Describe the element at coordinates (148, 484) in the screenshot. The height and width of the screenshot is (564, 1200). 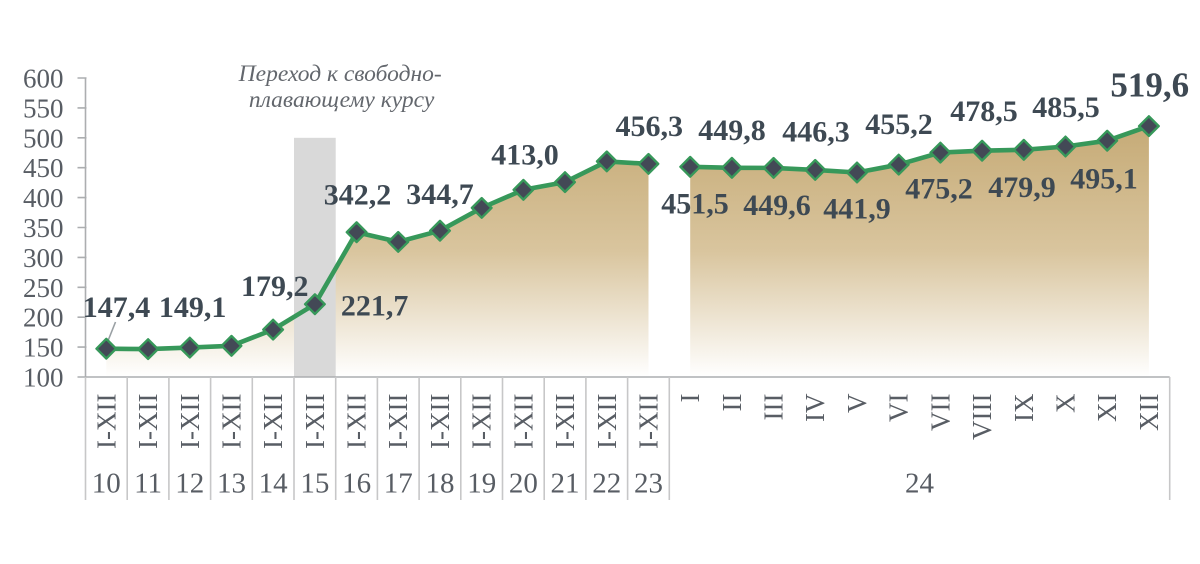
I see `svg-text: 11` at that location.